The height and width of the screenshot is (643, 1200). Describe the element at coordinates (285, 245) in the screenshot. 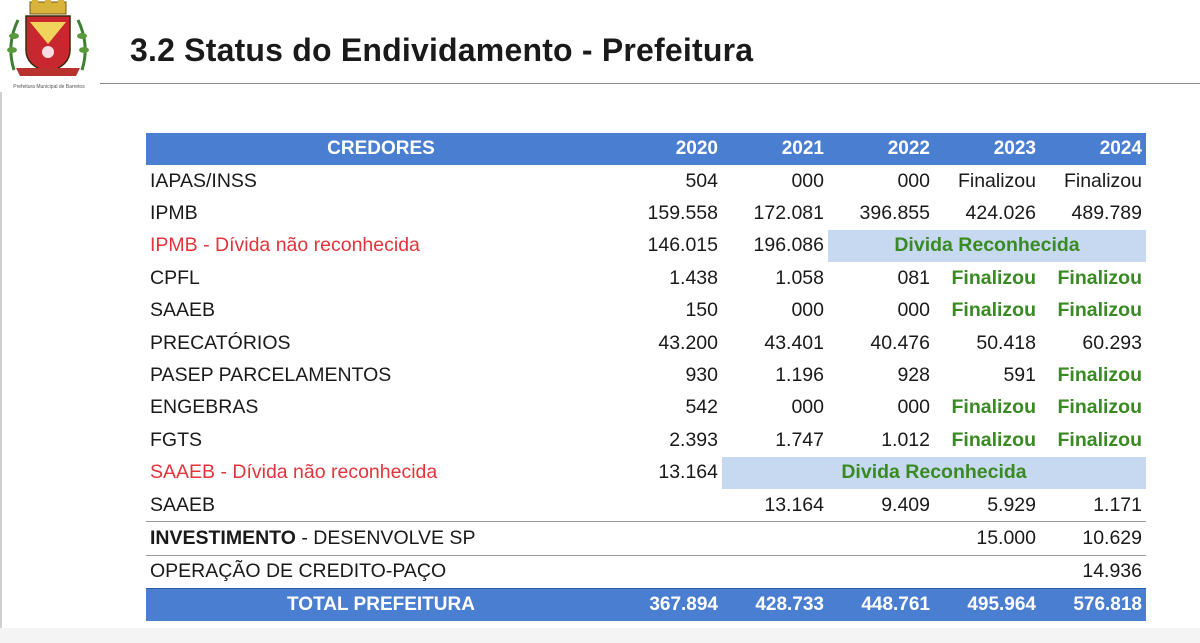

I see `creditor-name: IPMB - Dívida não reconhecida` at that location.